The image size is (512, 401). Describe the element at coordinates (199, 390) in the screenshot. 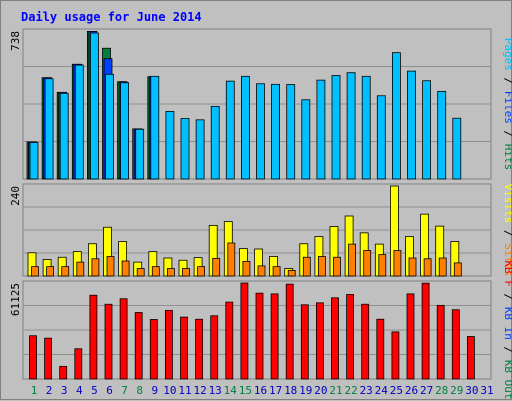

I see `x-tick-label: 12` at that location.